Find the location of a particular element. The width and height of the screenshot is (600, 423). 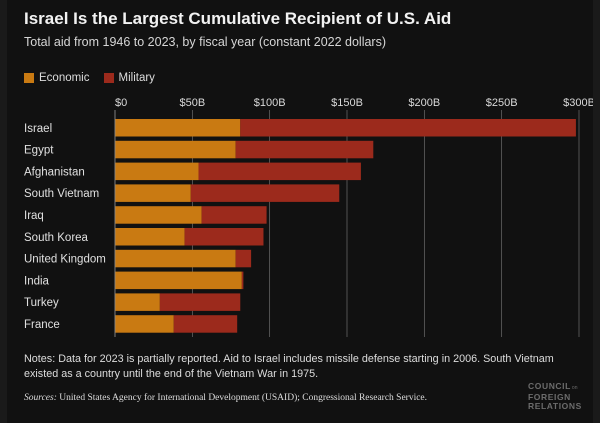

x-tick-label: $250B is located at coordinates (502, 103).